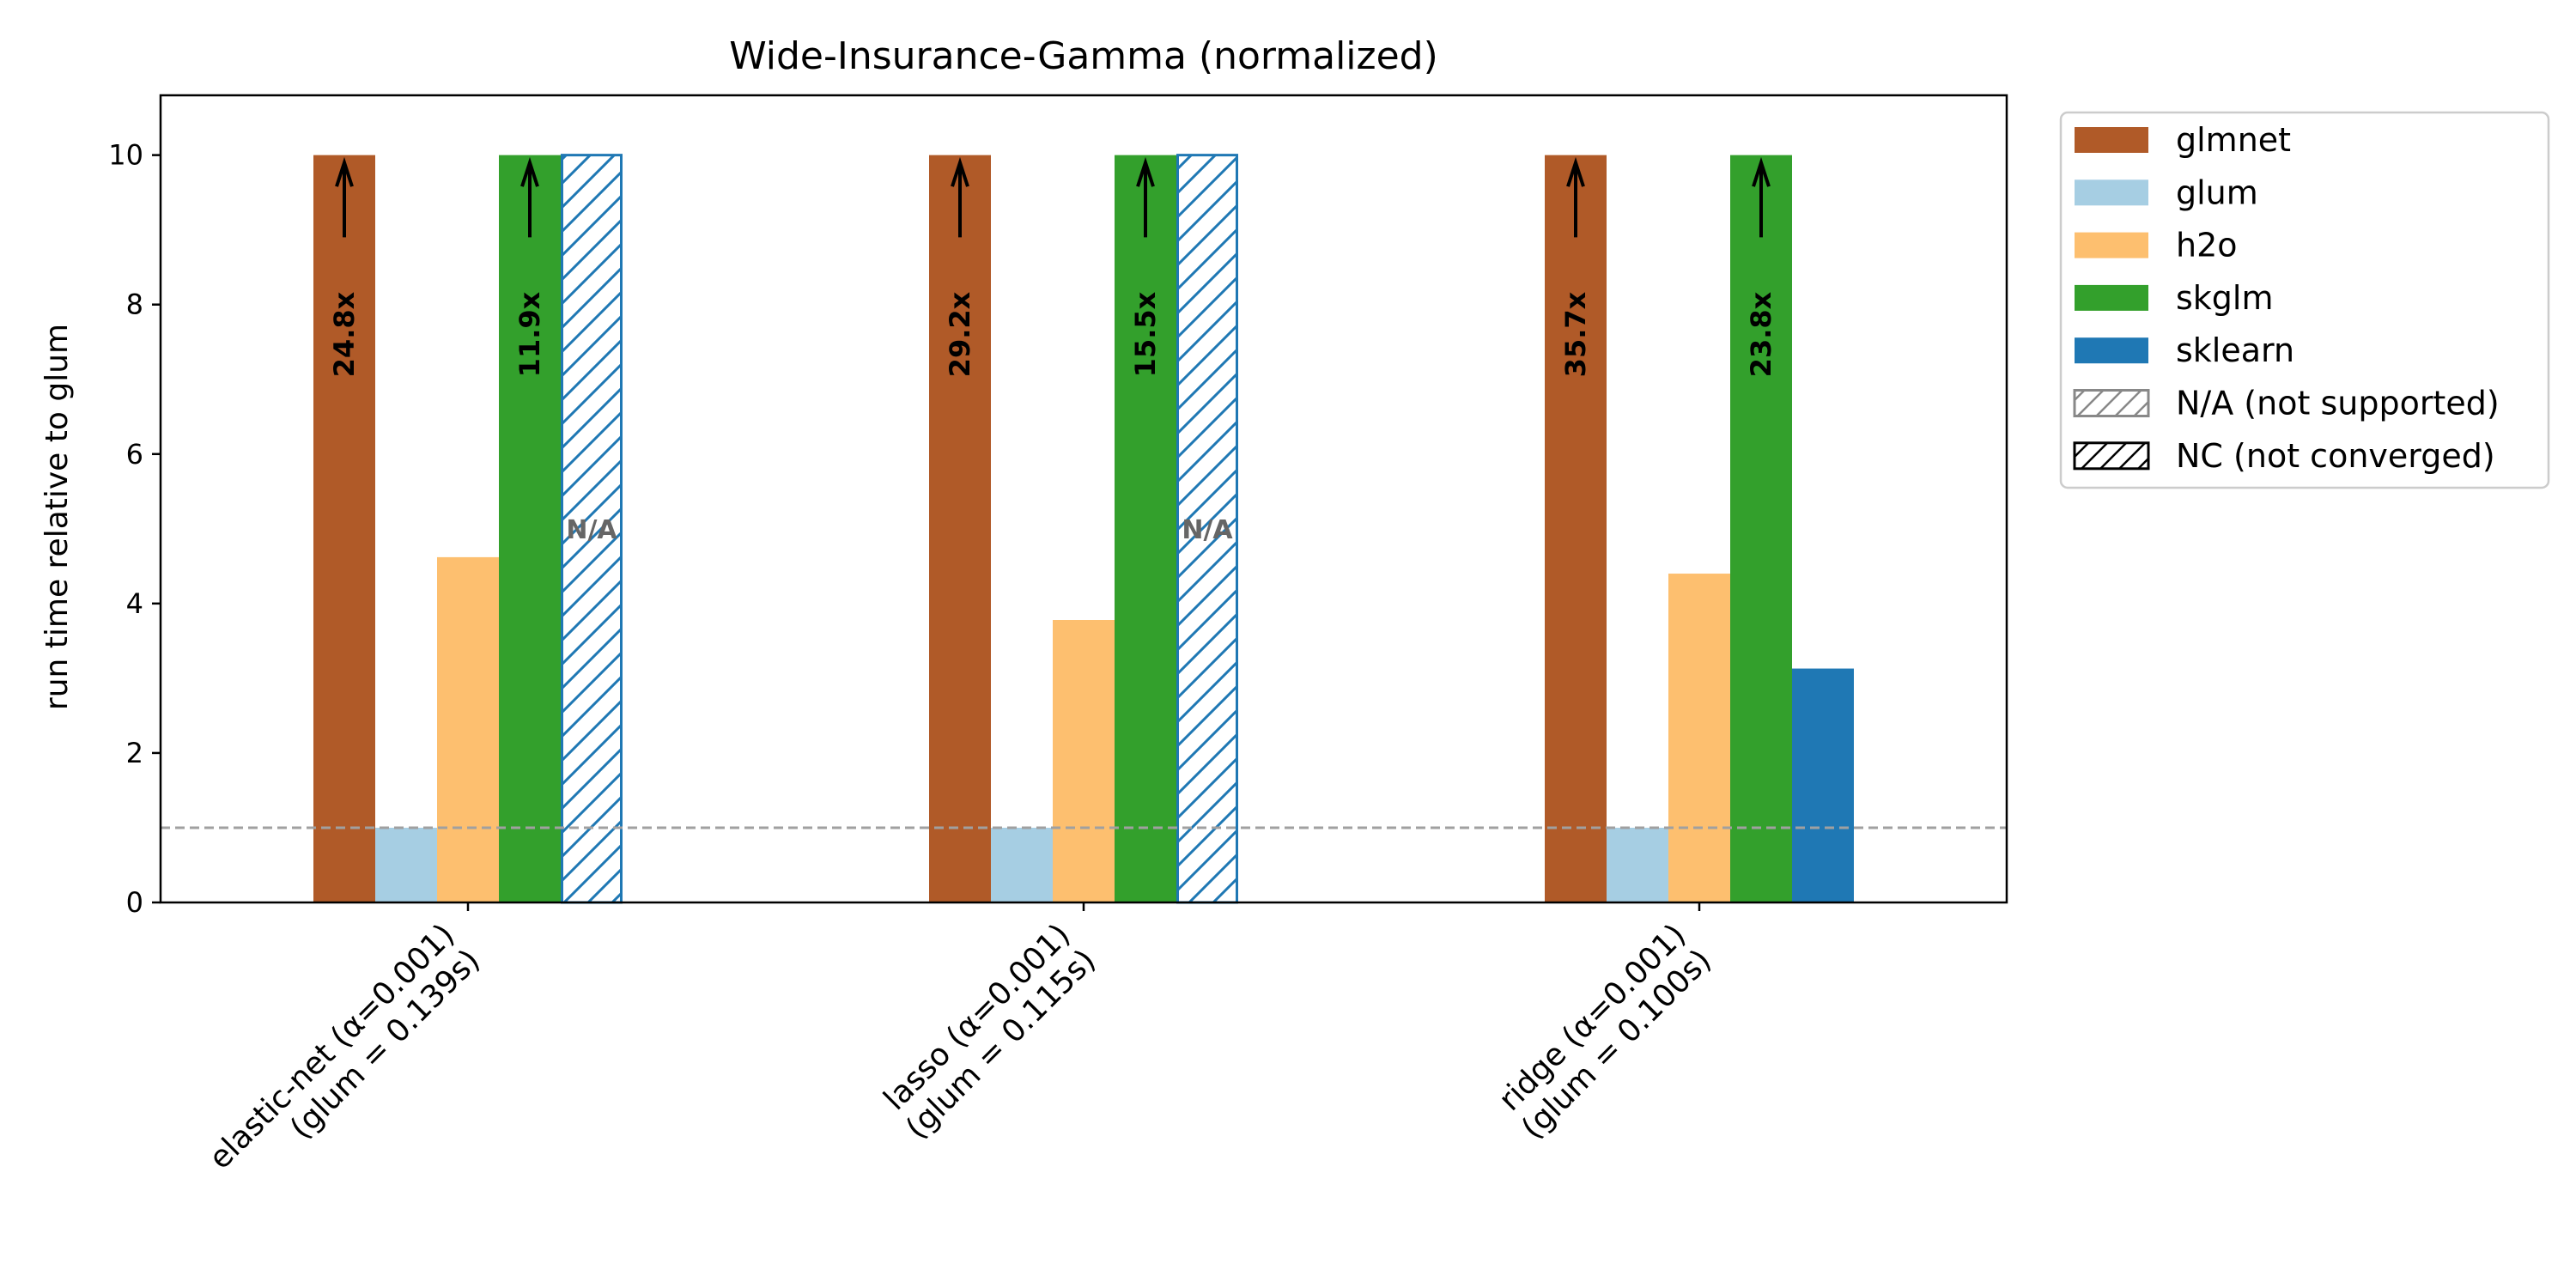 This screenshot has width=2576, height=1288. I want to click on x-category-label: lasso (α=0.001)(glum = 0.115s), so click(988, 1031).